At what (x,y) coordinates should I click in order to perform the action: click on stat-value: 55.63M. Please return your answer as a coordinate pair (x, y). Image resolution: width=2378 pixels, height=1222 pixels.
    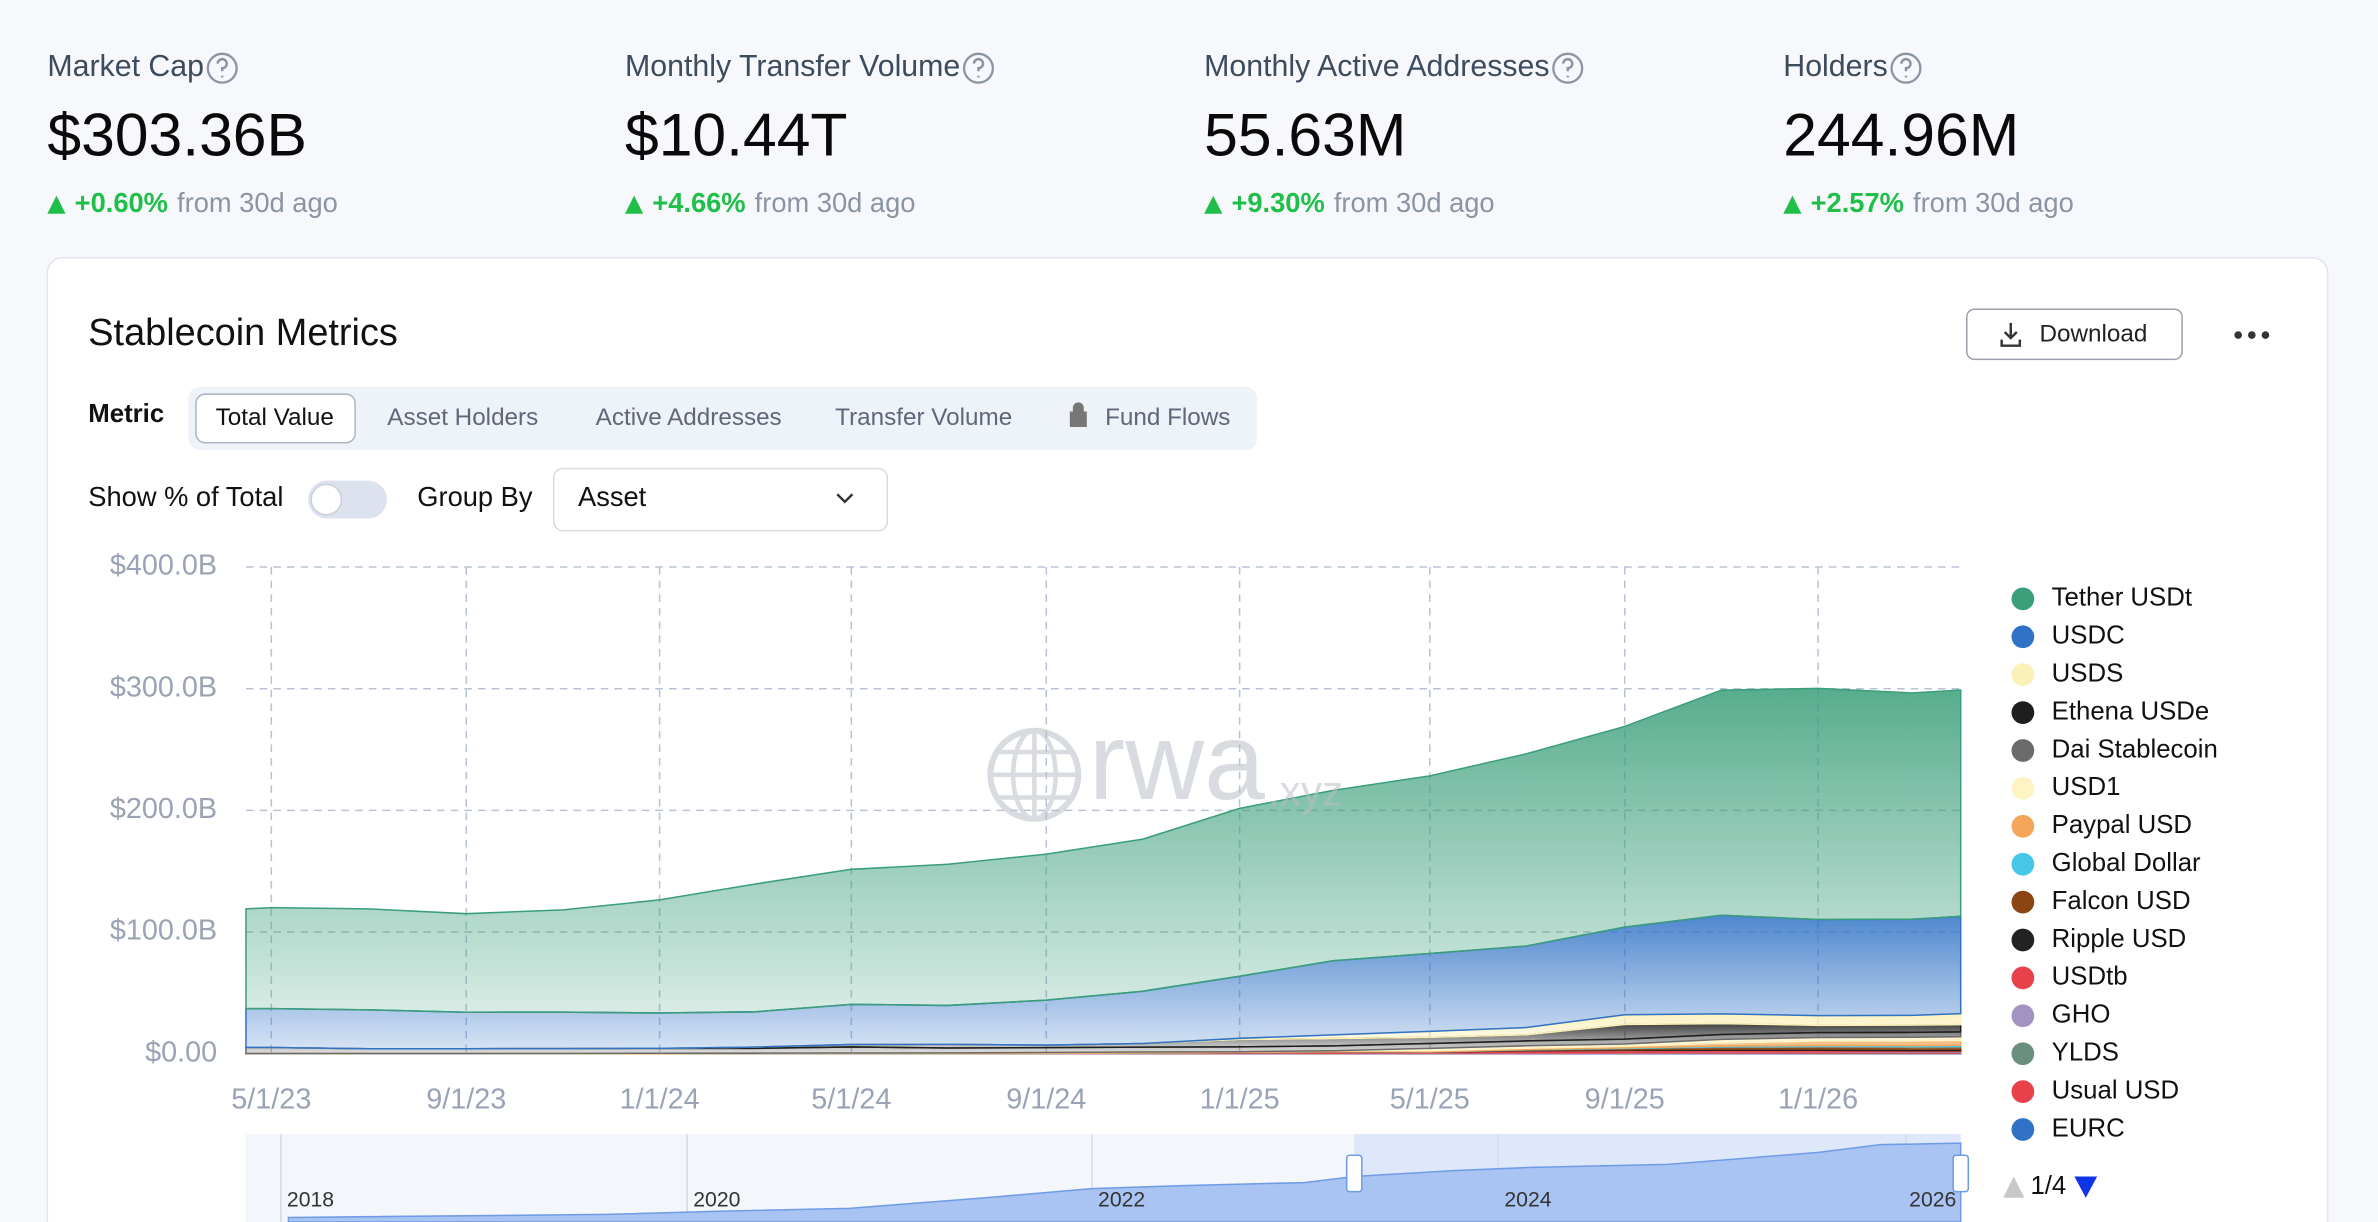
    Looking at the image, I should click on (1305, 134).